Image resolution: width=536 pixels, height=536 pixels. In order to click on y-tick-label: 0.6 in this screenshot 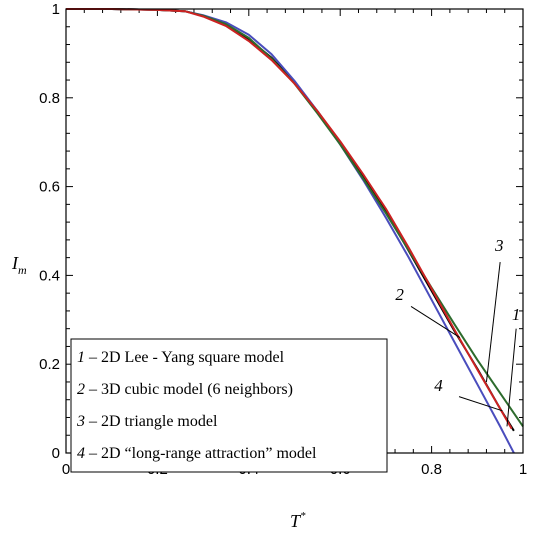, I will do `click(49, 187)`.